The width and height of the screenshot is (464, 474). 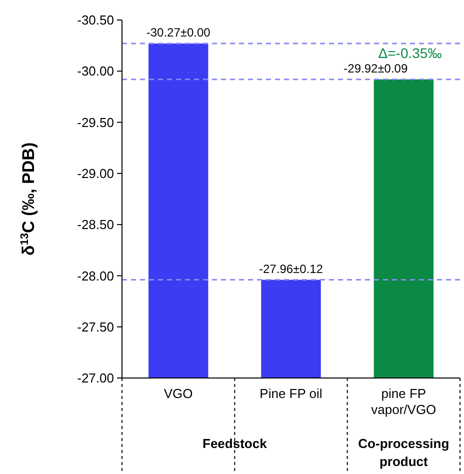 I want to click on y-tick-label: -29.00, so click(x=95, y=173).